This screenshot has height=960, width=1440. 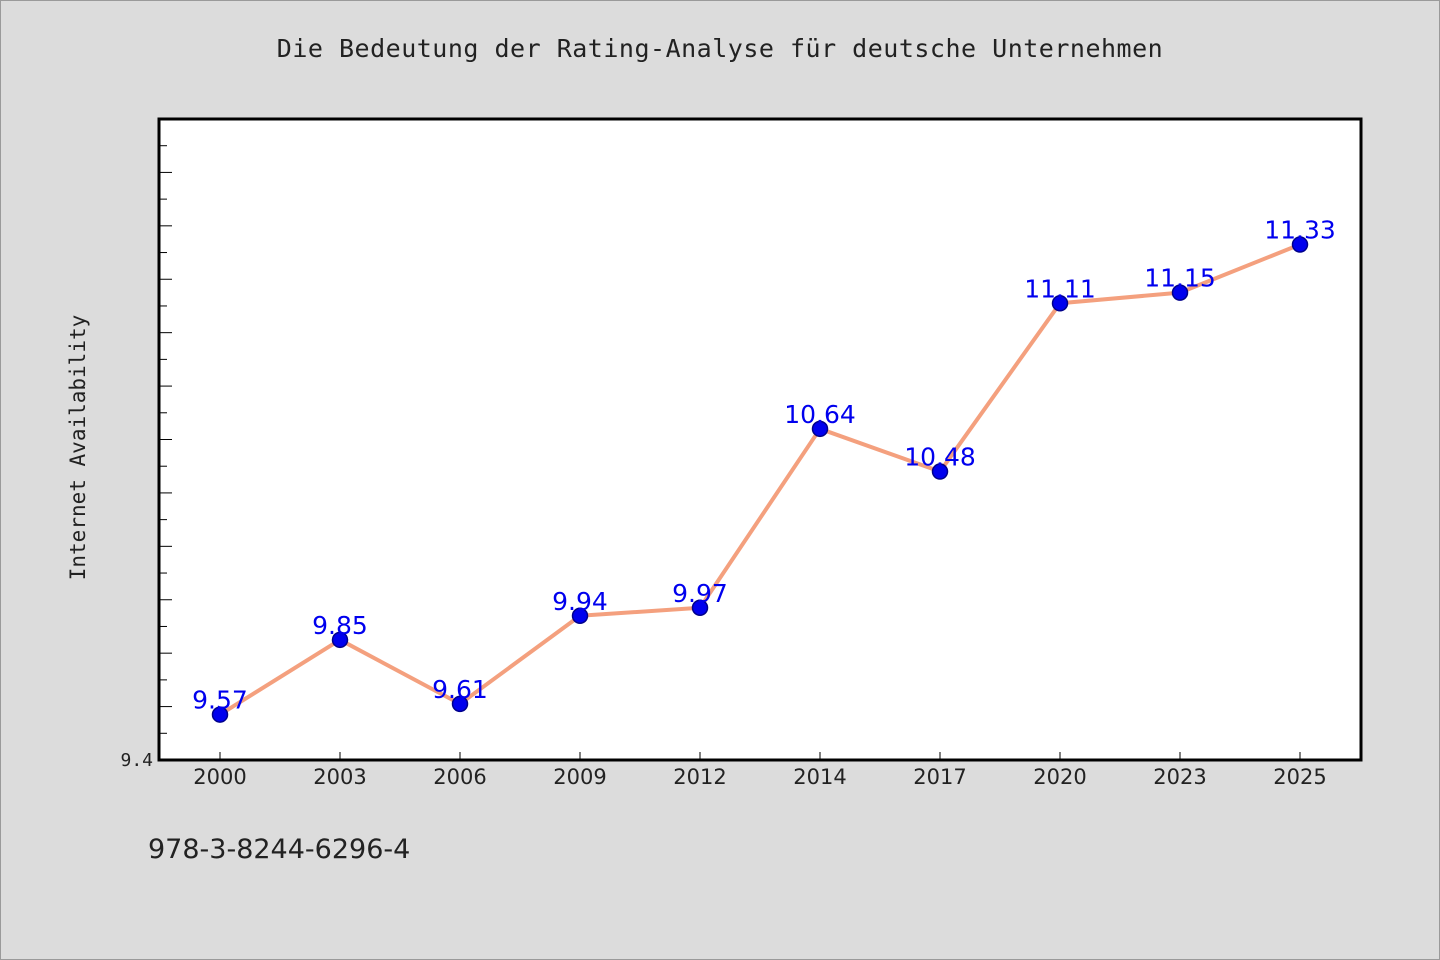 What do you see at coordinates (940, 457) in the screenshot?
I see `data-label: 10.48` at bounding box center [940, 457].